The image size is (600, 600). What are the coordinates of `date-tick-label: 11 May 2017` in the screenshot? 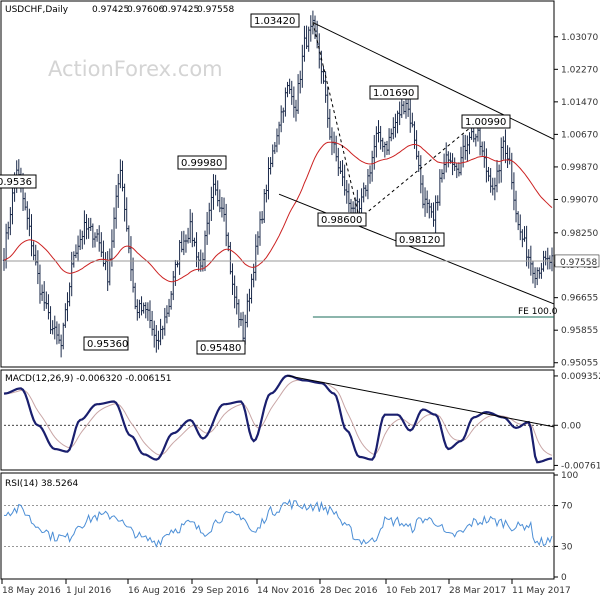 It's located at (541, 591).